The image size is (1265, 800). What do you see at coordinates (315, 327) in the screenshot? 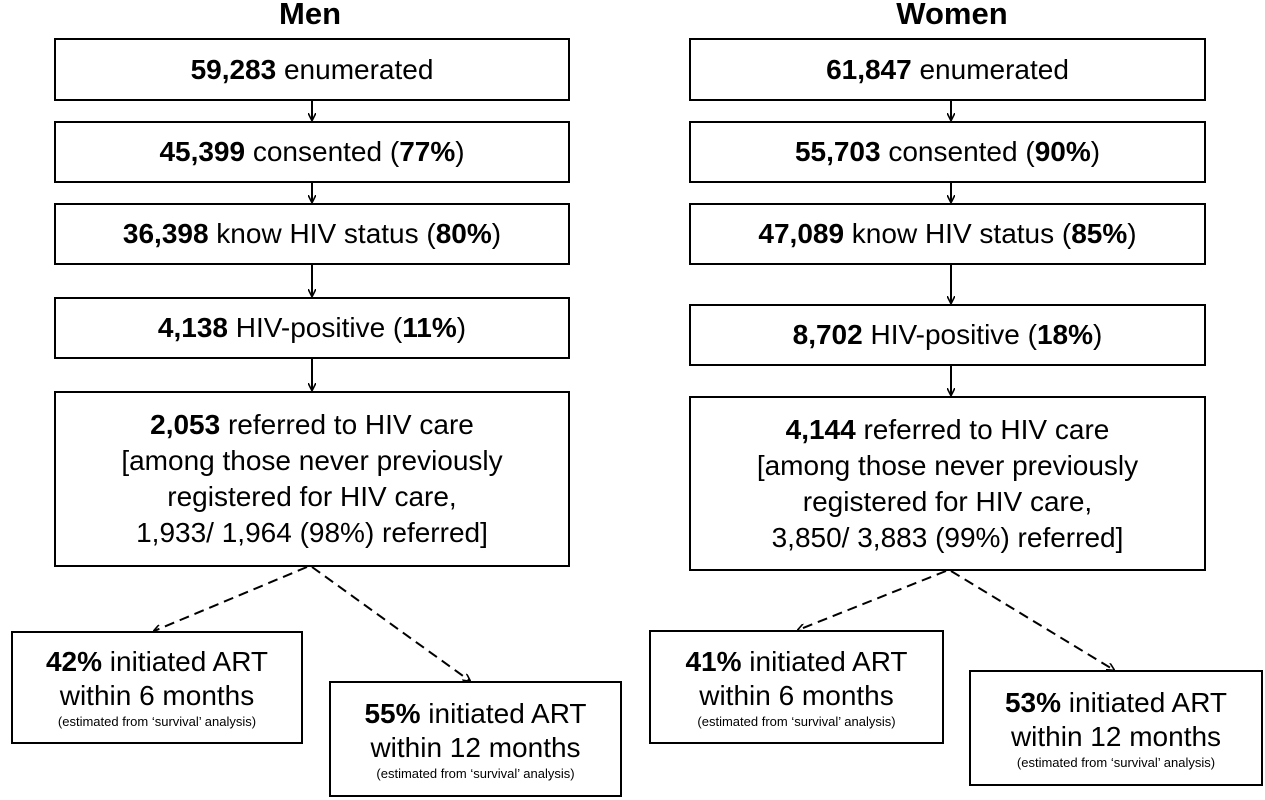
I see `men-positive-label: HIV-positive (` at bounding box center [315, 327].